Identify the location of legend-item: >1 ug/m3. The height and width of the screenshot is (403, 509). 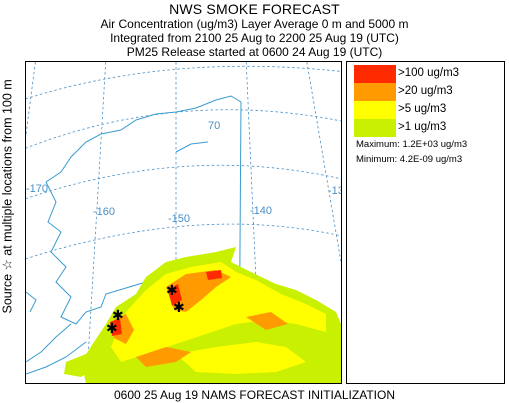
(426, 128).